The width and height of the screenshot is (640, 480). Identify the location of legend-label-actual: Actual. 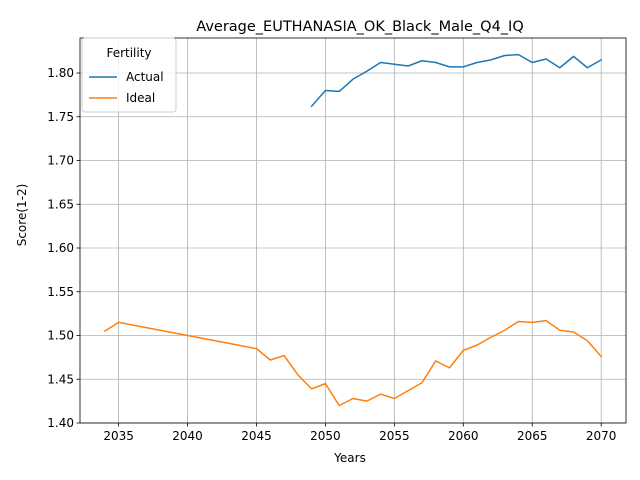
(145, 77).